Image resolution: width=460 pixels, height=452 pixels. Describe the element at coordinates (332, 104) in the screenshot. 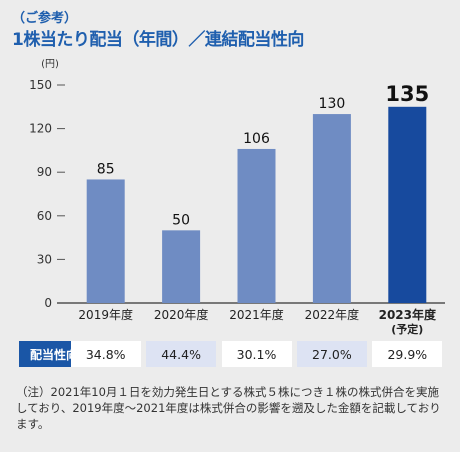

I see `bar-value-label: 130` at that location.